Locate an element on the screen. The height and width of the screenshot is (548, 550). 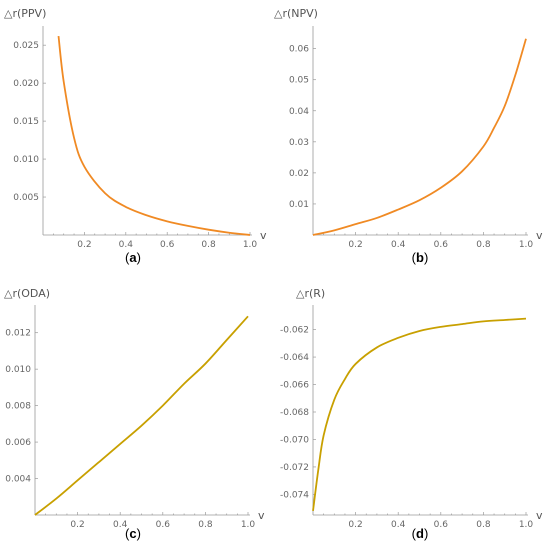
y-axis-title: △r(R) is located at coordinates (310, 293).